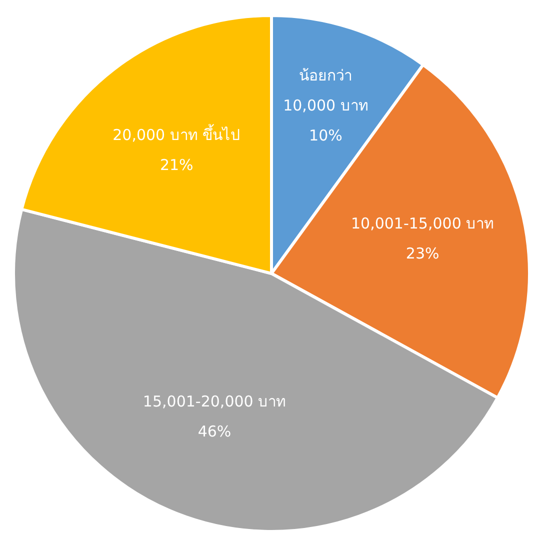 Image resolution: width=543 pixels, height=547 pixels. I want to click on data-label: 10%, so click(325, 135).